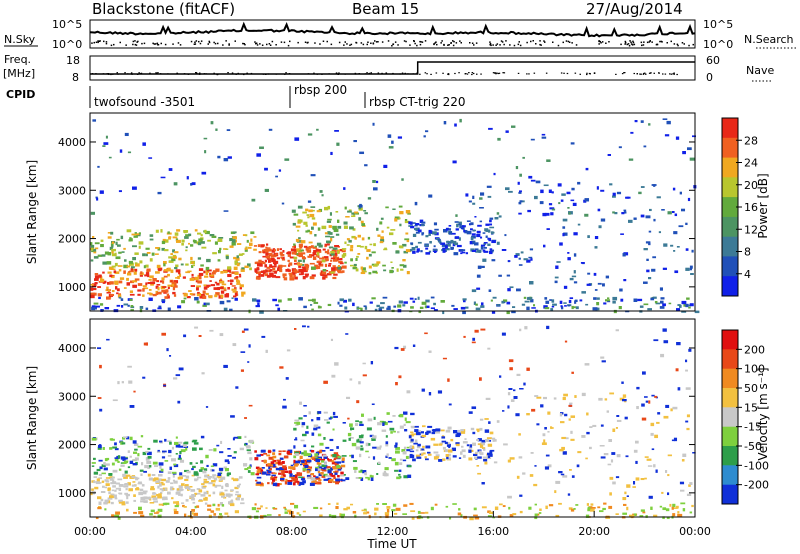  What do you see at coordinates (17, 59) in the screenshot?
I see `freq-left-label: Freq.` at bounding box center [17, 59].